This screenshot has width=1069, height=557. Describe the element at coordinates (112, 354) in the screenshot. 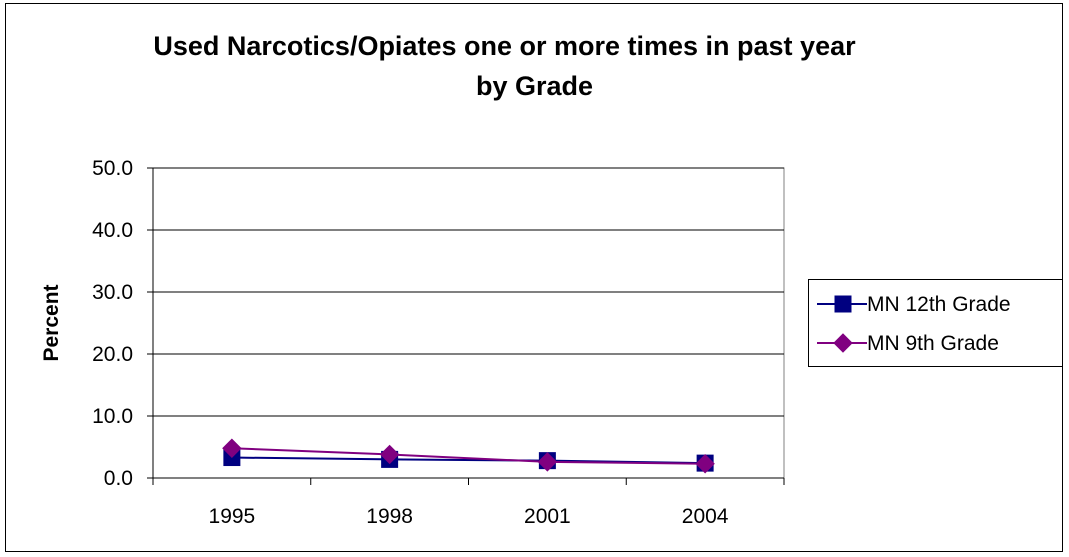

I see `y-tick-label: 20.0` at that location.